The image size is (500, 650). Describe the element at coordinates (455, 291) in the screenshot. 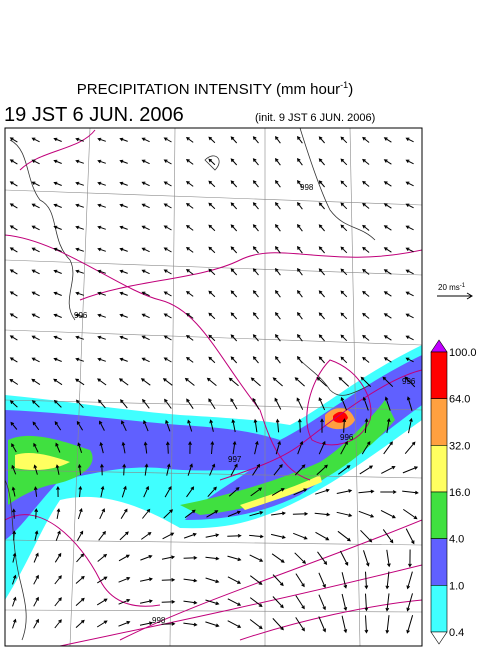

I see `wind-scale: 20 ms-1` at that location.